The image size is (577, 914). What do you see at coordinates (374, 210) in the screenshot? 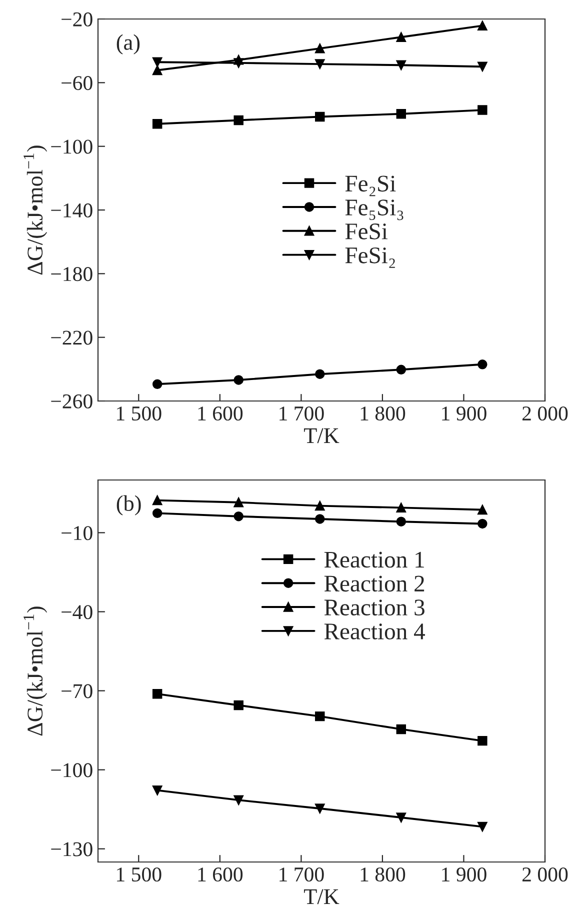
I see `legend-label: Fe₅Si₃` at bounding box center [374, 210].